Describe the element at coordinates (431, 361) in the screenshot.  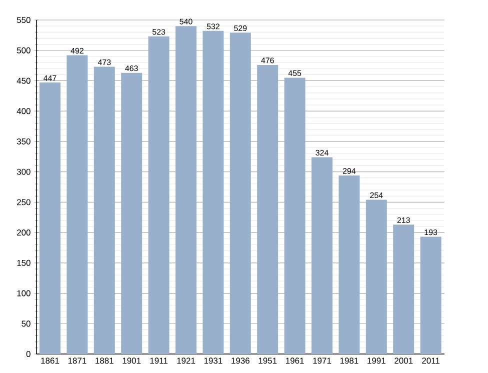
I see `x-tick-label: 2011` at that location.